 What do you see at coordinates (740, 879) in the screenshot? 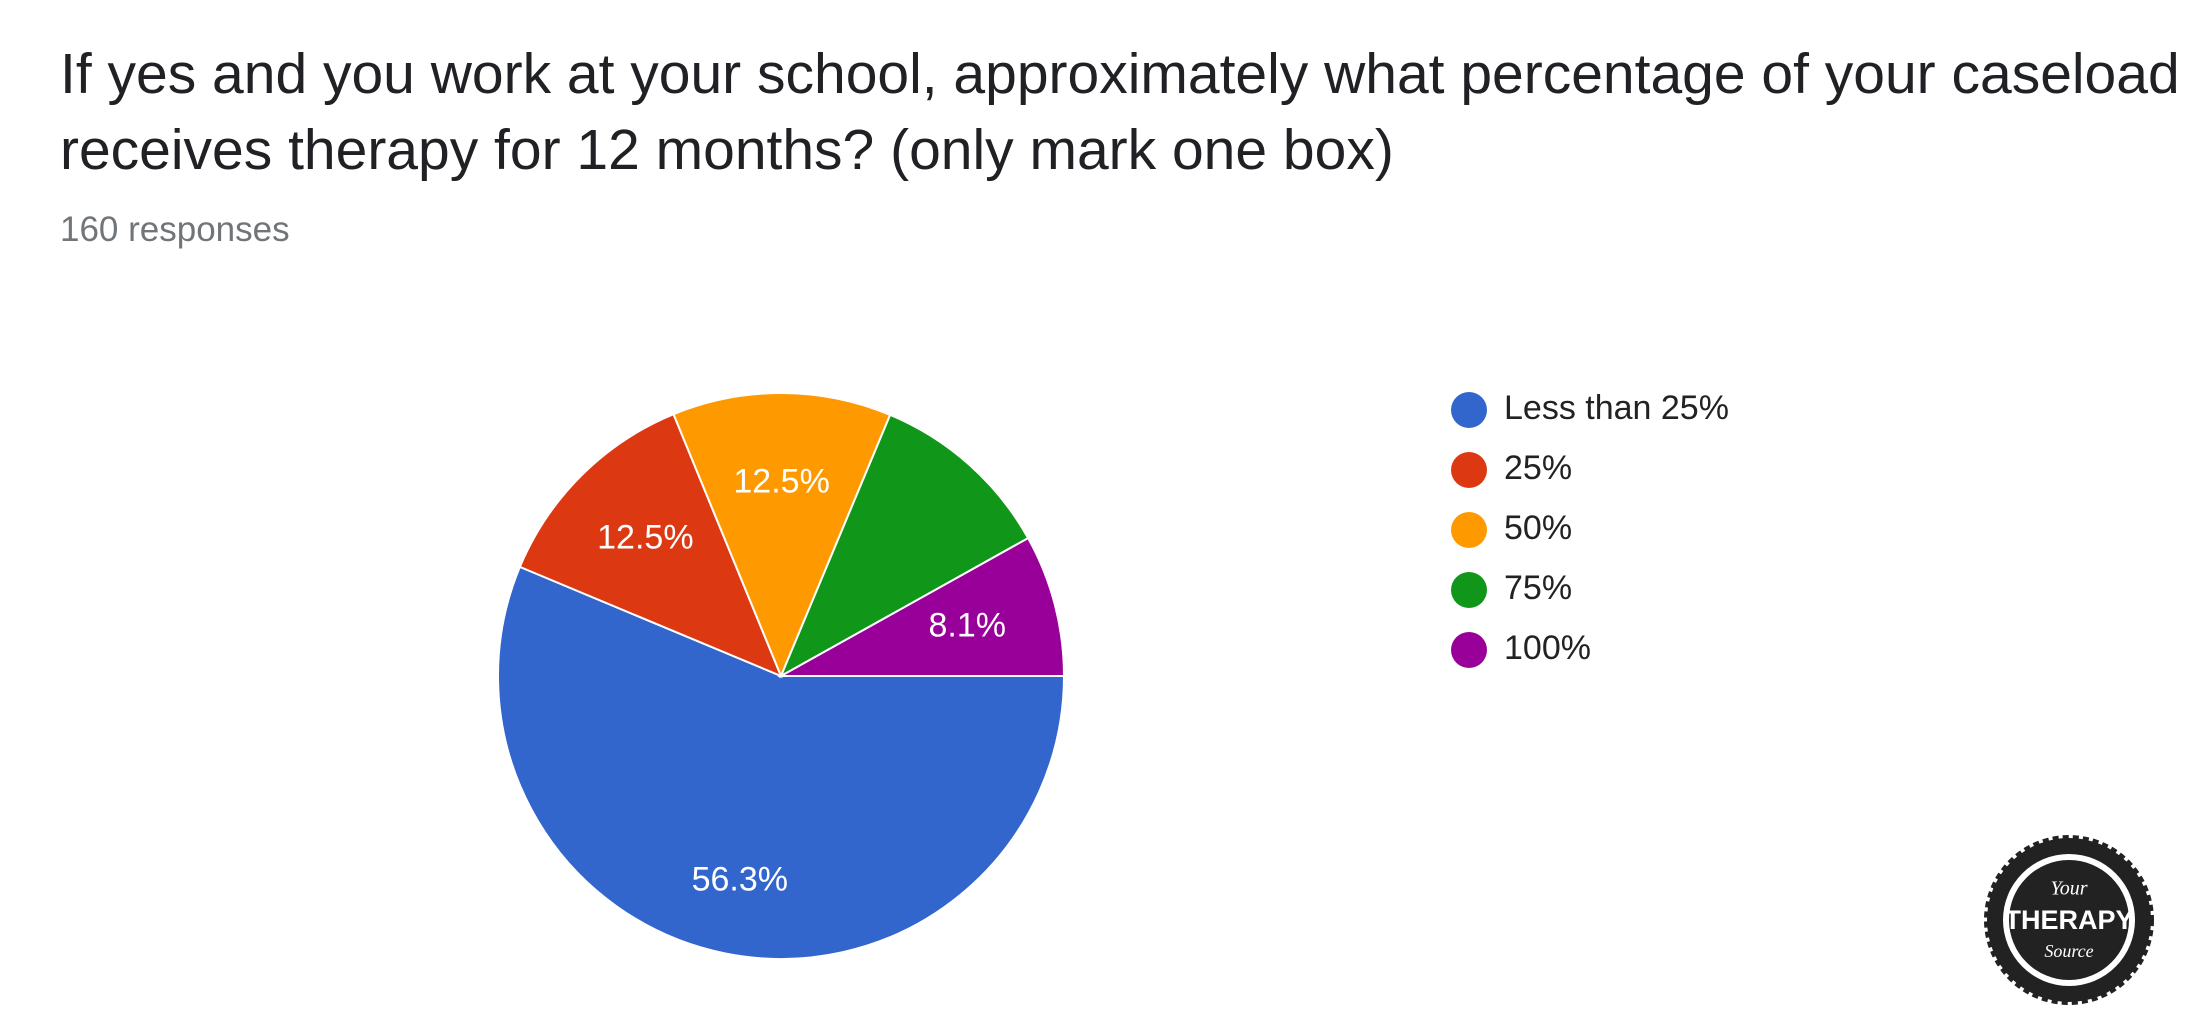
I see `data-label: 56.3%` at bounding box center [740, 879].